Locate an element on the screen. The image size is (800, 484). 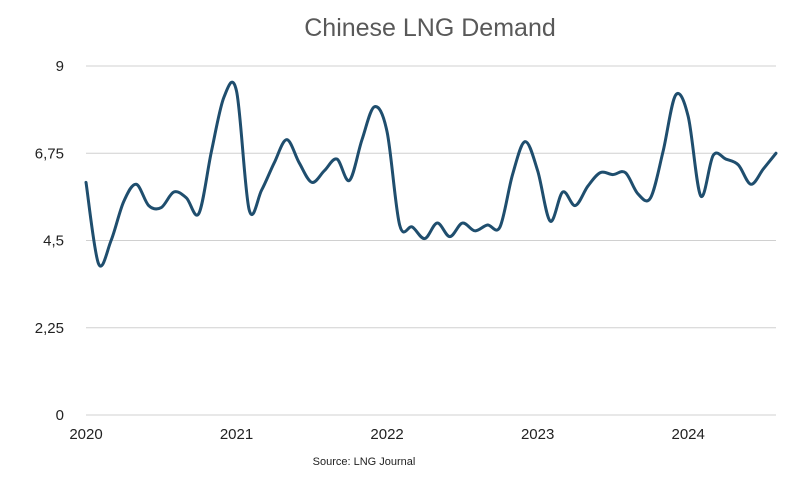
y-tick-label: 4,5 is located at coordinates (53, 241).